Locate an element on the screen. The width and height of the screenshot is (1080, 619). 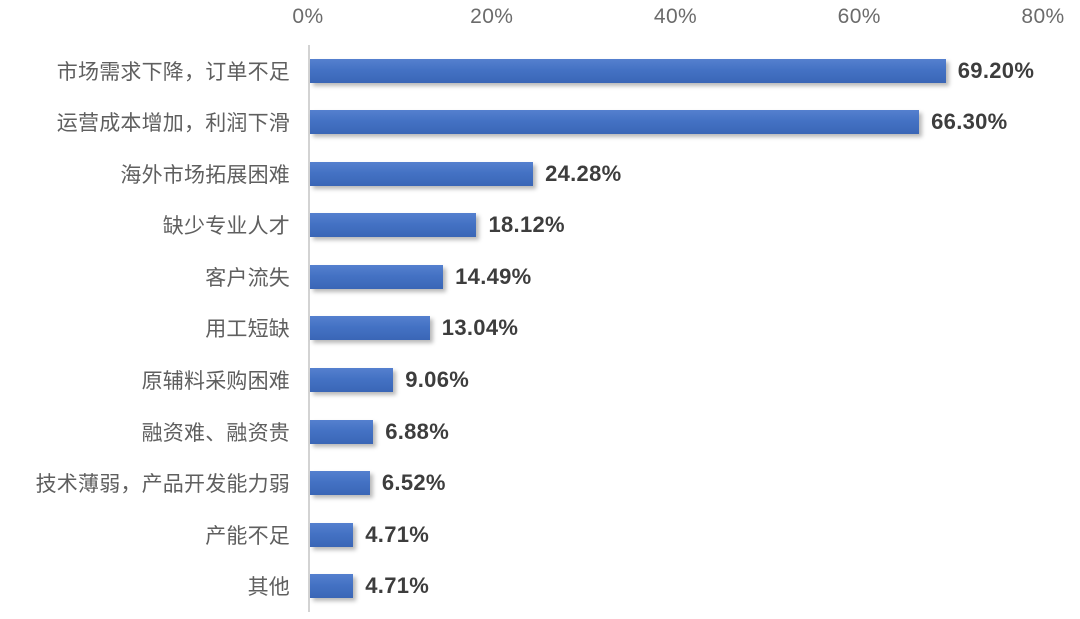
category-label: 原辅料采购困难 is located at coordinates (215, 382).